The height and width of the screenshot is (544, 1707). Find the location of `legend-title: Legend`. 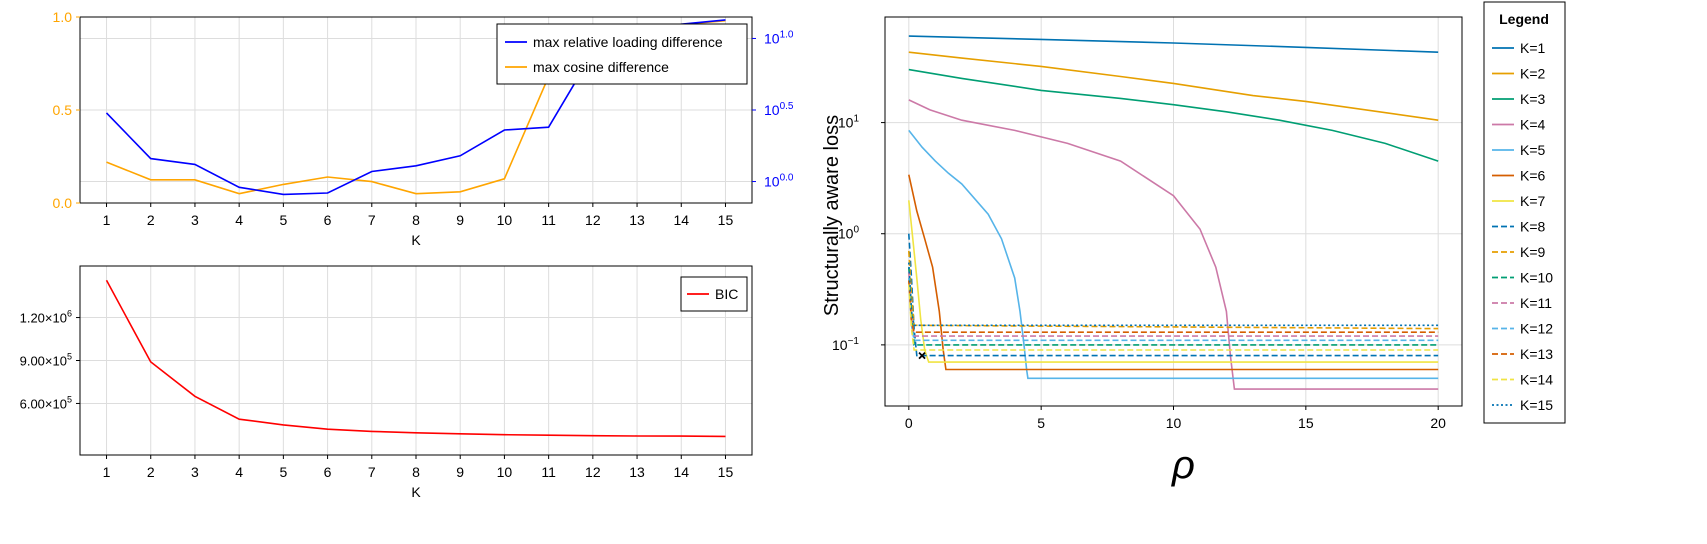

legend-title: Legend is located at coordinates (1524, 19).